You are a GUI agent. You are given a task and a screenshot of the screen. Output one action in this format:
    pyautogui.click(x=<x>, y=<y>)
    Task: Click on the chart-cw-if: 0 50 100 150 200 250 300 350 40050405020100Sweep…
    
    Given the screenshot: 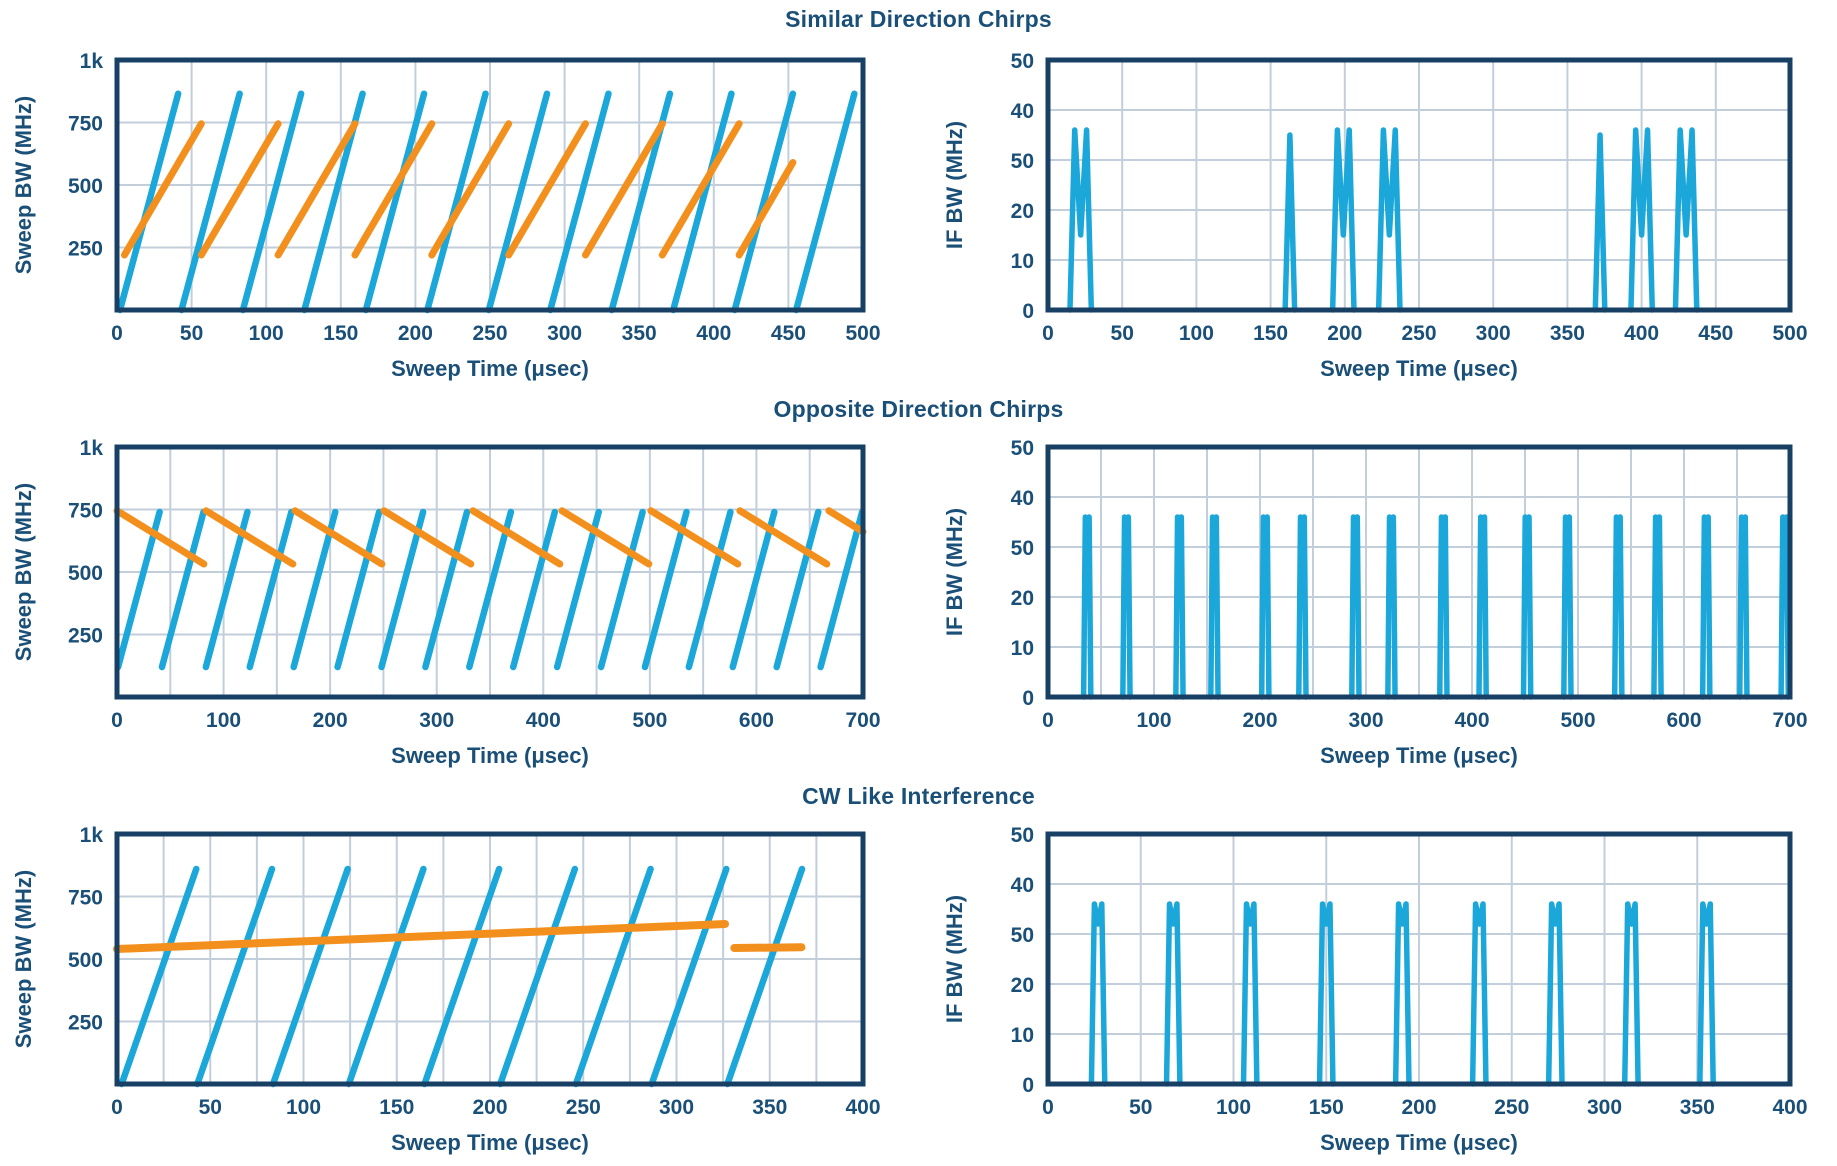 What is the action you would take?
    pyautogui.click(x=1375, y=989)
    